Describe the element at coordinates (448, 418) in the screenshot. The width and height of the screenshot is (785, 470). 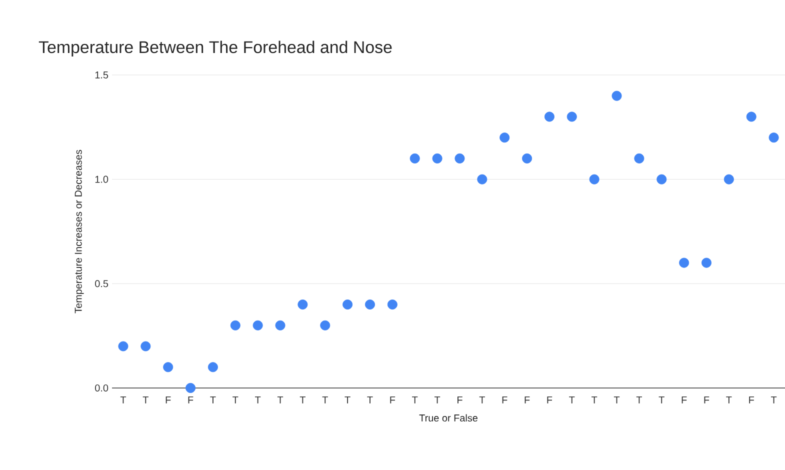
I see `x-axis-title: True or False` at that location.